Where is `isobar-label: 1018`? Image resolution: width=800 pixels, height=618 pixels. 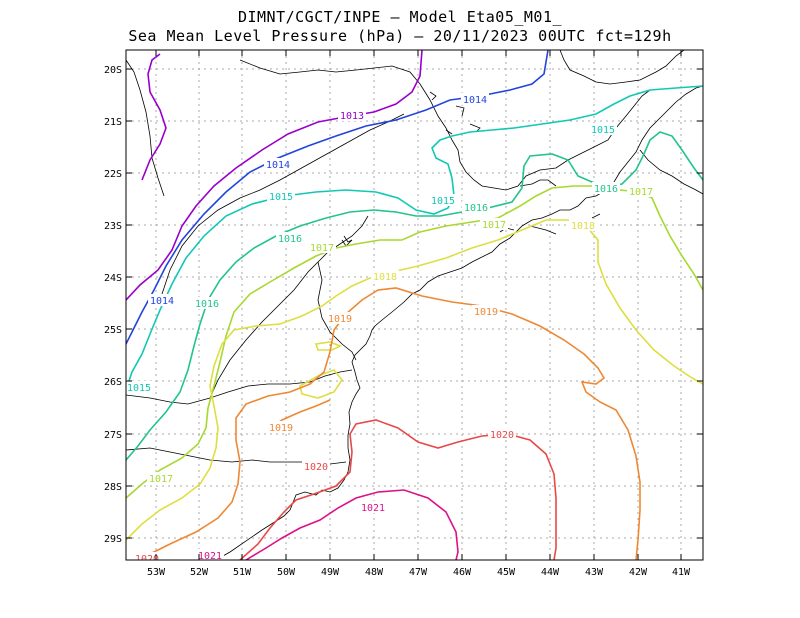
isobar-label: 1018 is located at coordinates (583, 226).